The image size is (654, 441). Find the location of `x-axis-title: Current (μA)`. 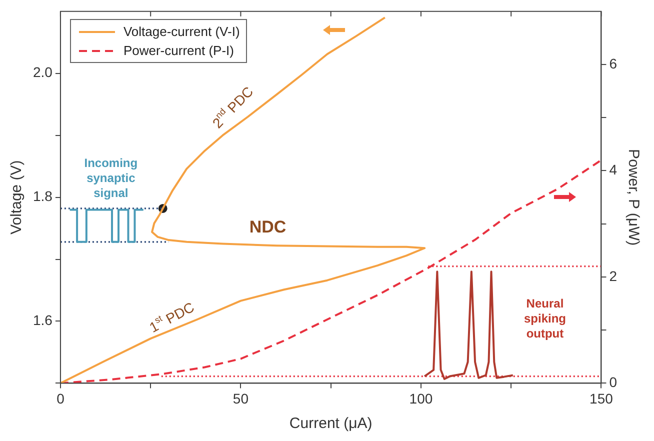

x-axis-title: Current (μA) is located at coordinates (330, 423).